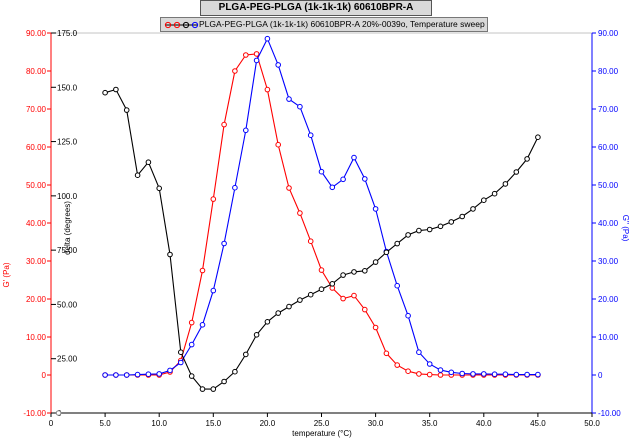 This screenshot has height=438, width=630. I want to click on y-delta-tick-label: 175.0, so click(67, 33).